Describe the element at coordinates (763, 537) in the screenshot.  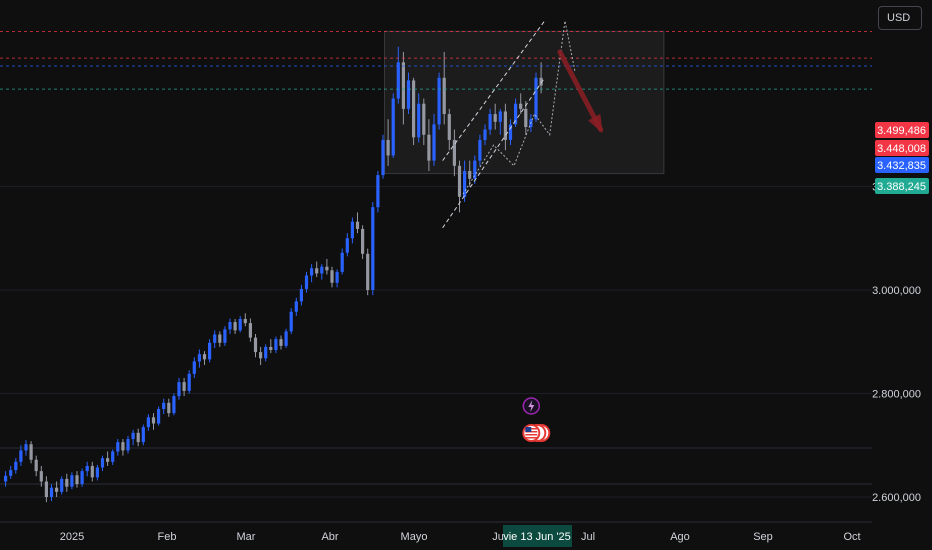
I see `x-tick-label-8: Sep` at that location.